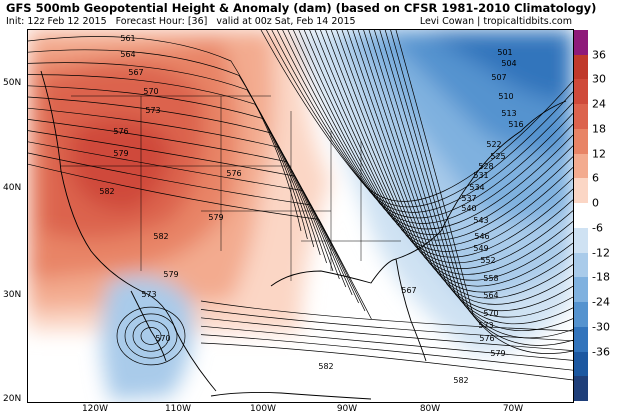 The image size is (620, 419). Describe the element at coordinates (487, 260) in the screenshot. I see `contour-label: 552` at that location.